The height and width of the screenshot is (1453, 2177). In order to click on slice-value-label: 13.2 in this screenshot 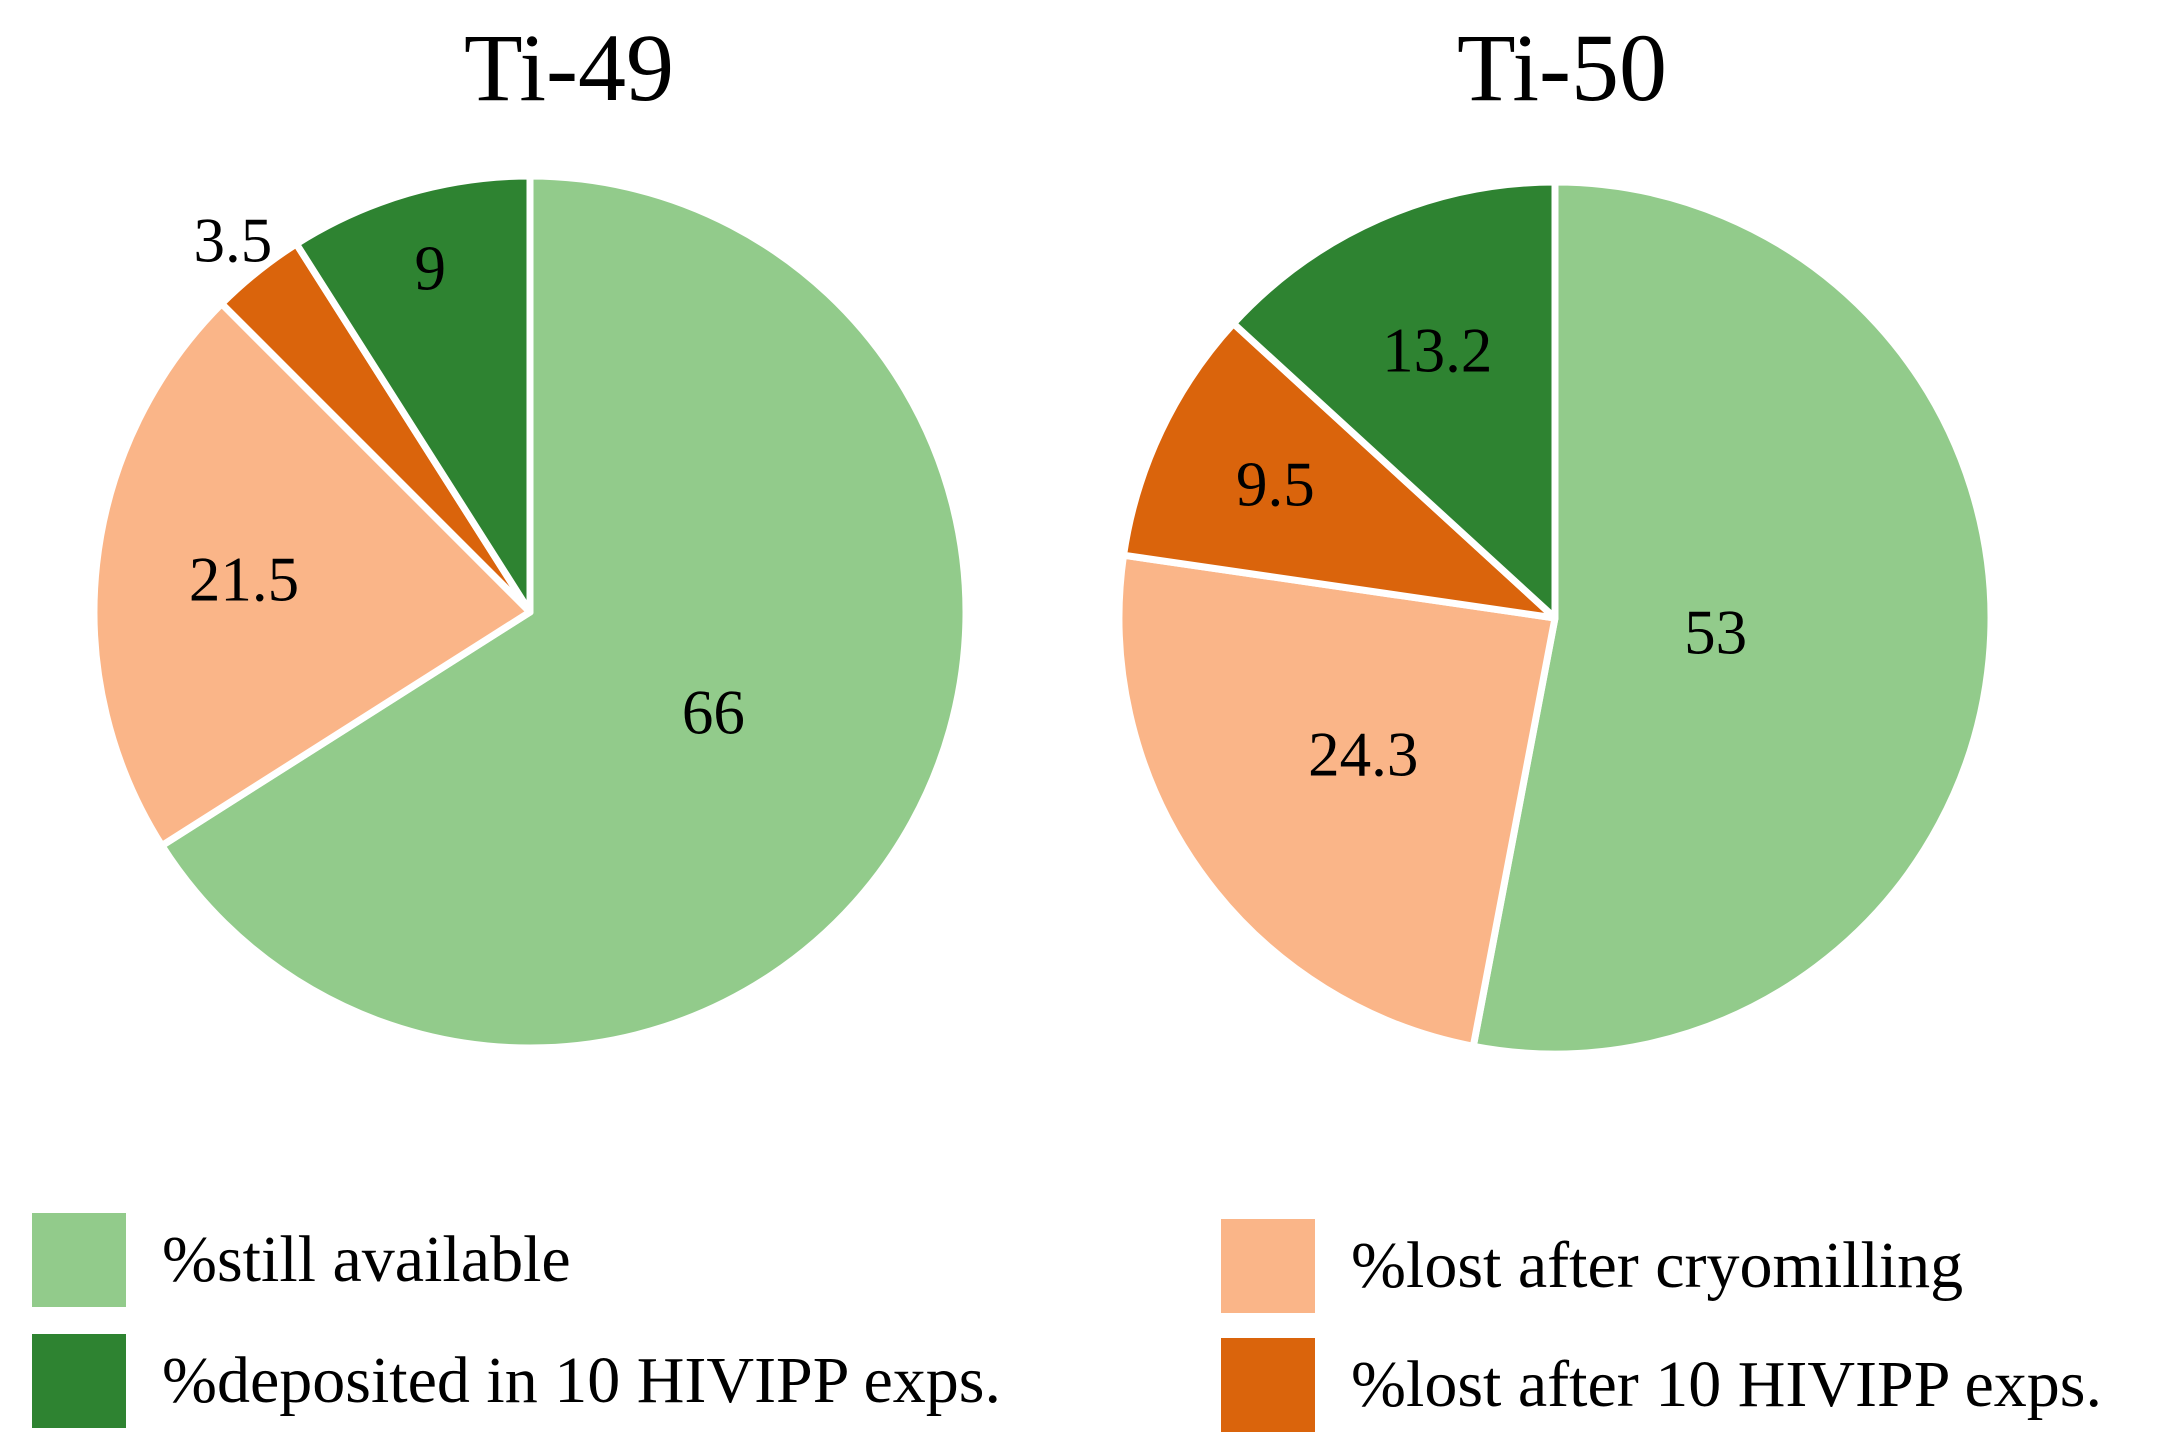, I will do `click(1437, 350)`.